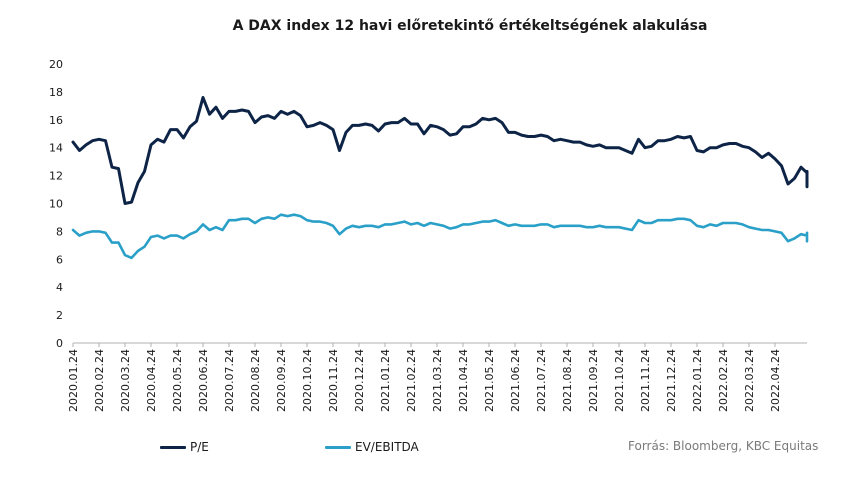  I want to click on x-tick-label: 2021.06.24, so click(515, 380).